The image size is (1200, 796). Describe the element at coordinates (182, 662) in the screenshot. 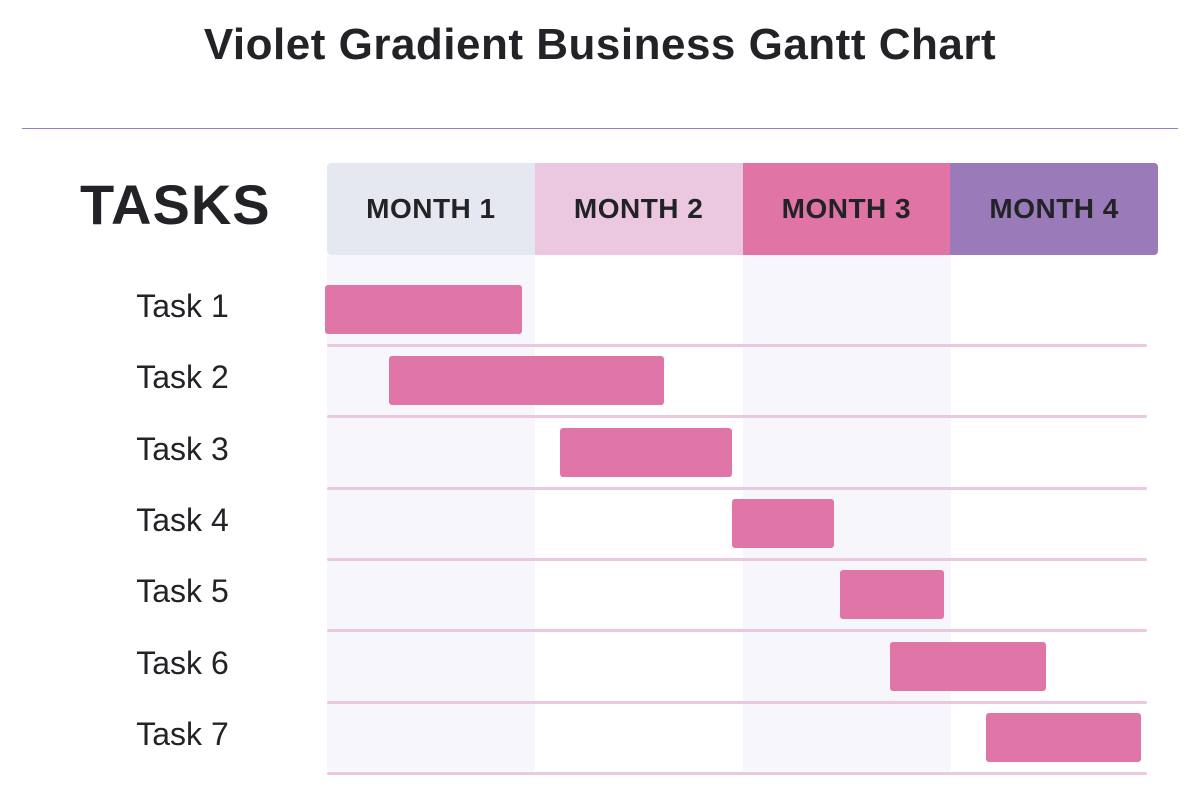

I see `task-label: Task 6` at that location.